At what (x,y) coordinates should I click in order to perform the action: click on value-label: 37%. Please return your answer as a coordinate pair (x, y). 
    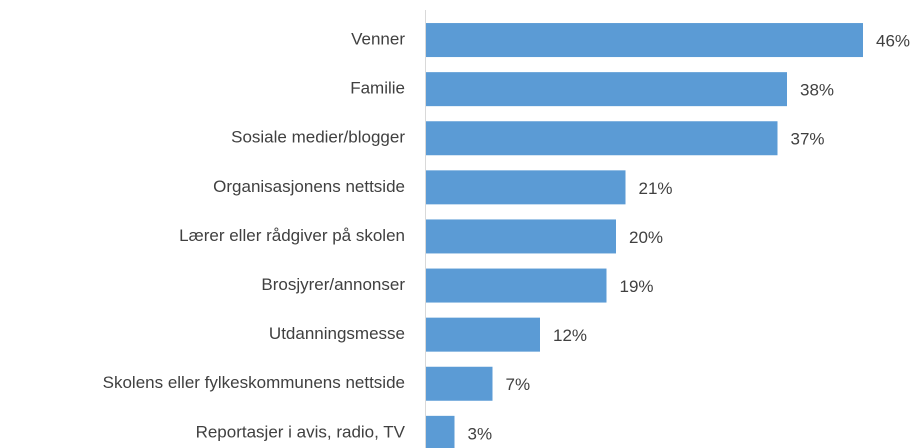
    Looking at the image, I should click on (808, 139).